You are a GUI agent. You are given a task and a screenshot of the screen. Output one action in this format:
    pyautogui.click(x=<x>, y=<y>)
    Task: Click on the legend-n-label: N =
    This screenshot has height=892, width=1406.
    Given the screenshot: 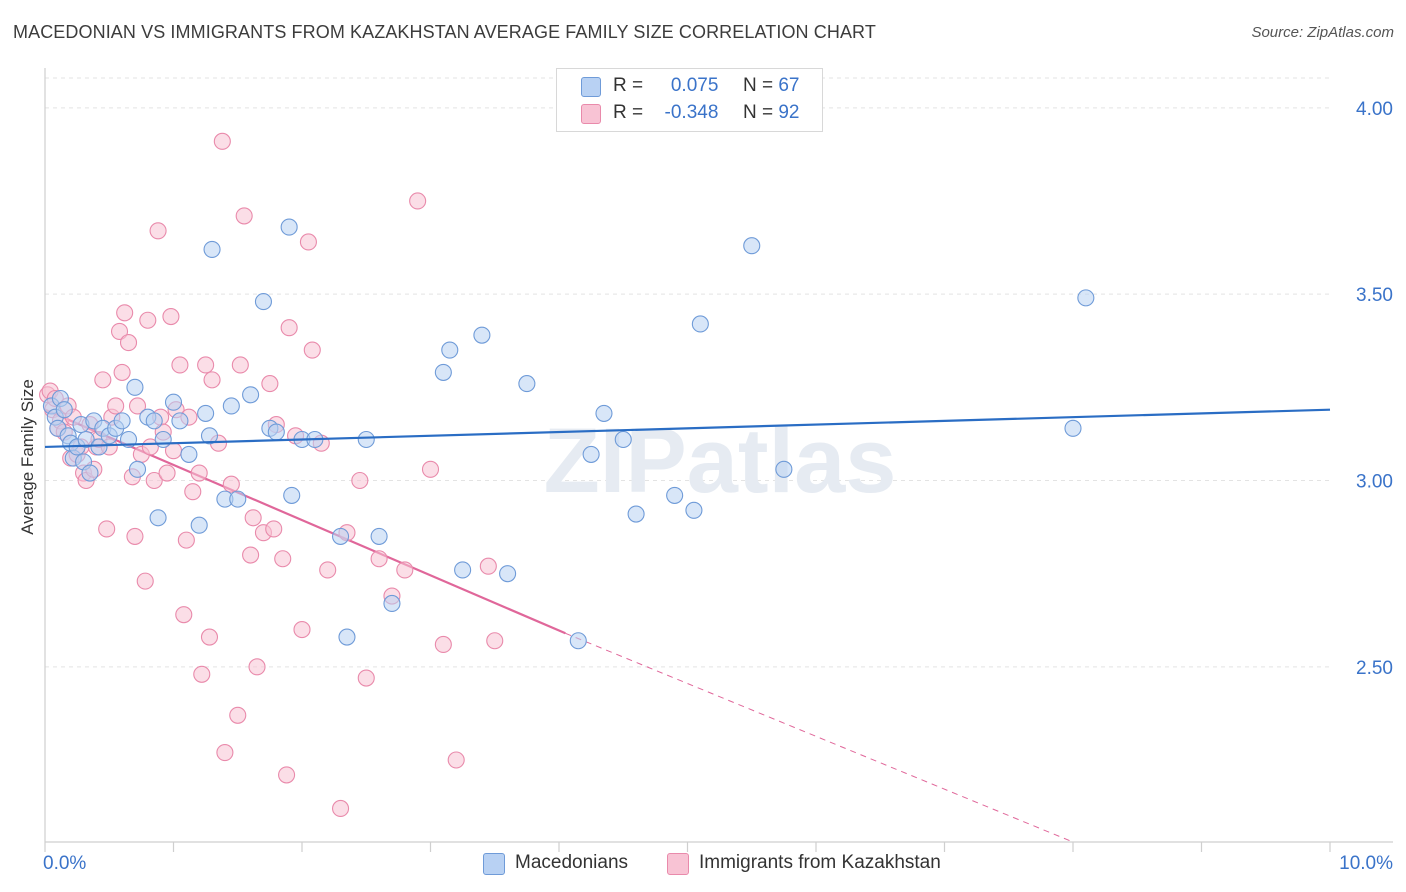 What is the action you would take?
    pyautogui.click(x=758, y=112)
    